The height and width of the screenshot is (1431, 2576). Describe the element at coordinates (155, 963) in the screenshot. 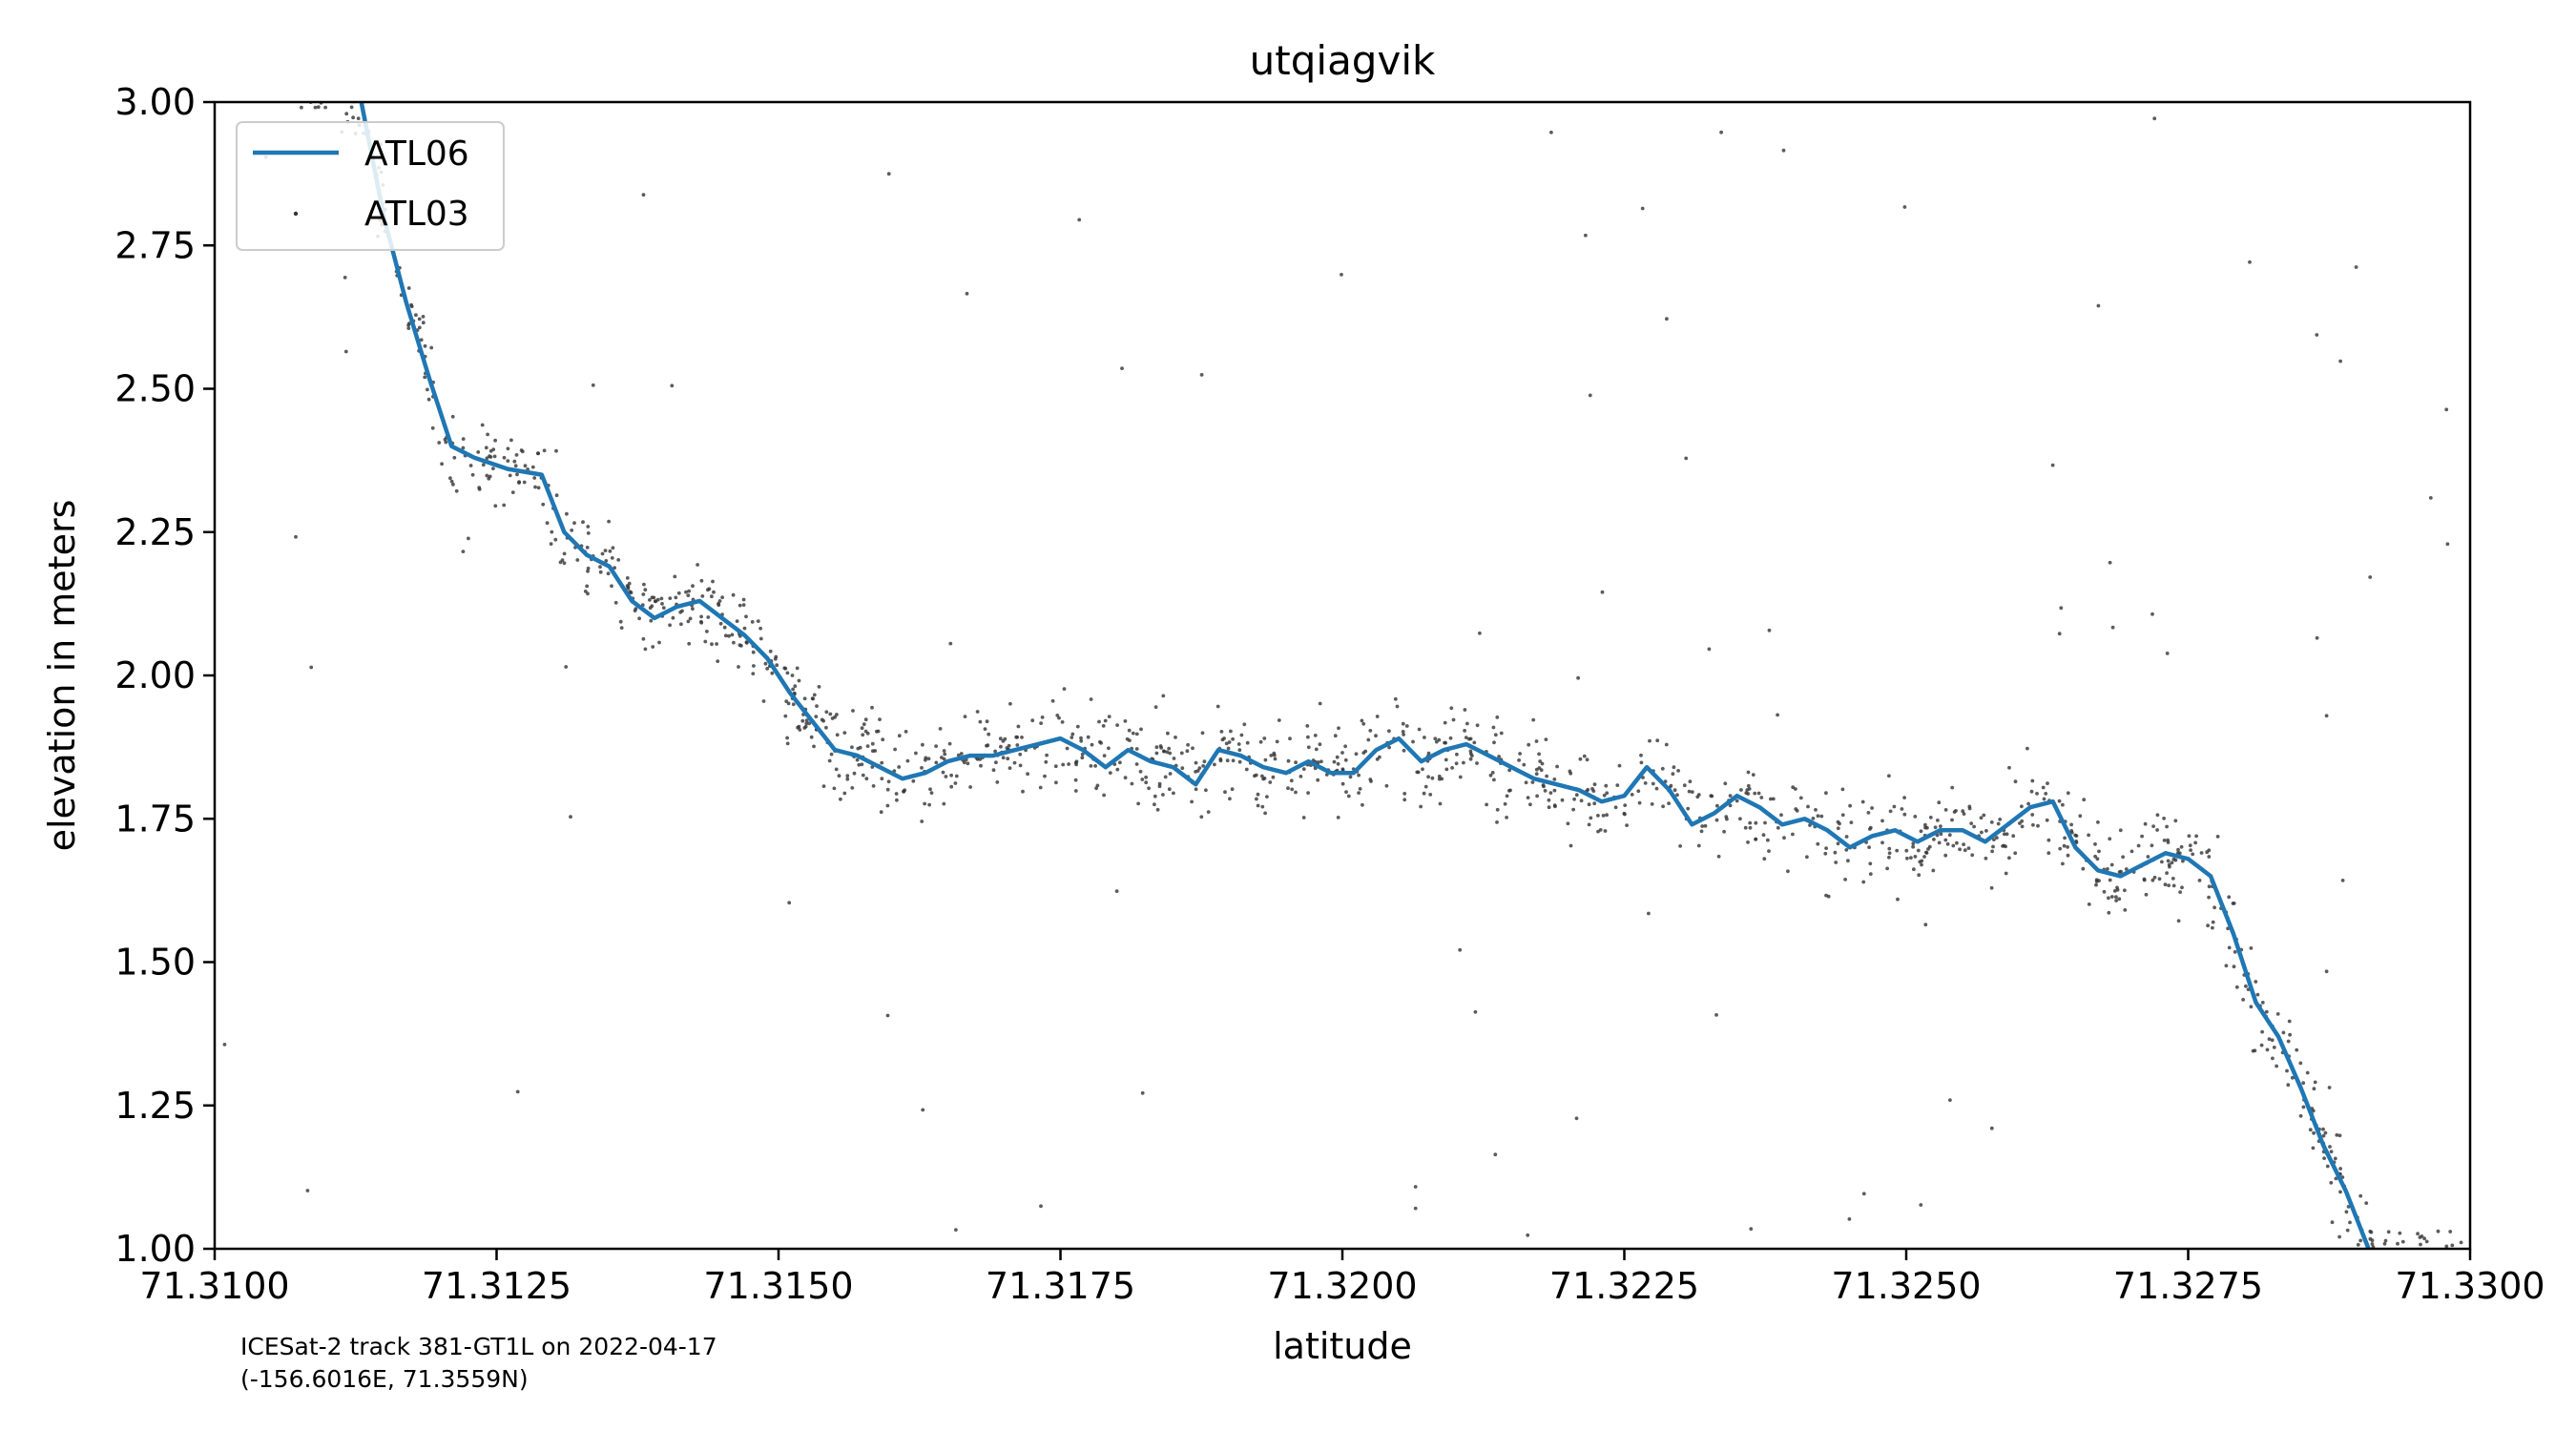

I see `y-tick-label: 1.50` at that location.